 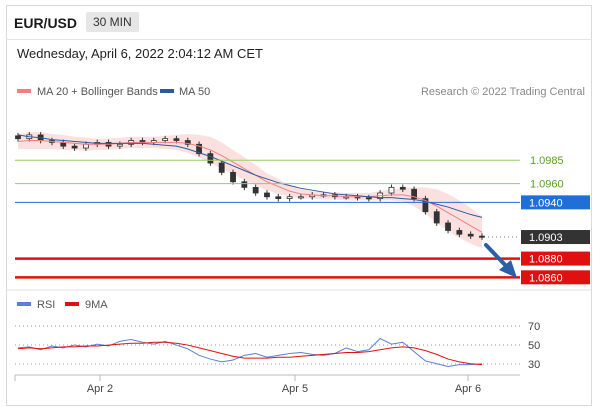 I want to click on x-label-apr6: Apr 6, so click(x=468, y=389).